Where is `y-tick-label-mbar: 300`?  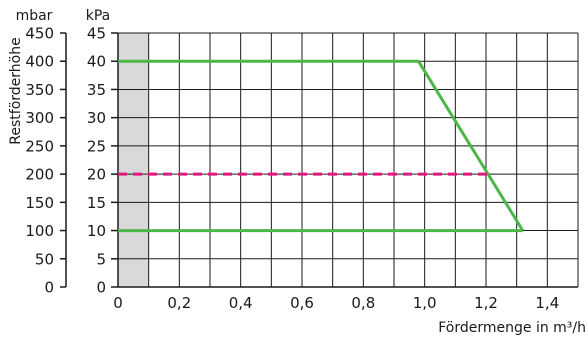 y-tick-label-mbar: 300 is located at coordinates (39, 118).